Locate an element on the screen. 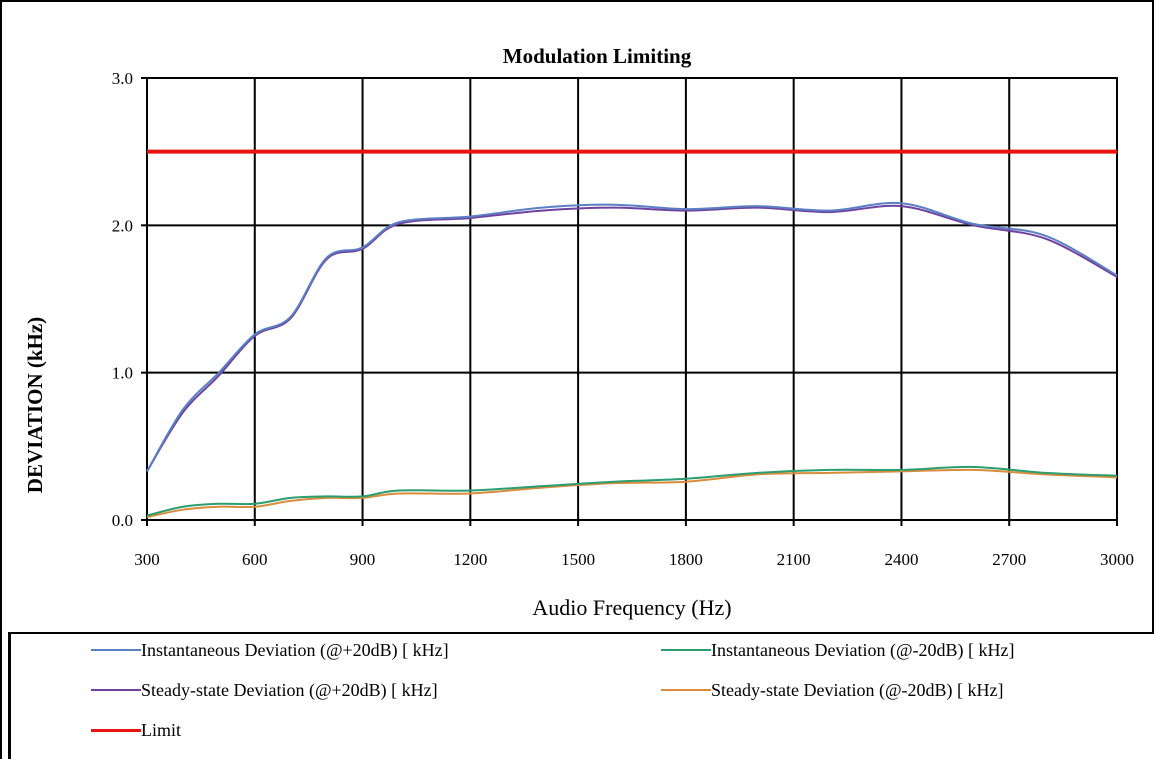 This screenshot has height=759, width=1154. y-tick-label: 0.0 is located at coordinates (122, 520).